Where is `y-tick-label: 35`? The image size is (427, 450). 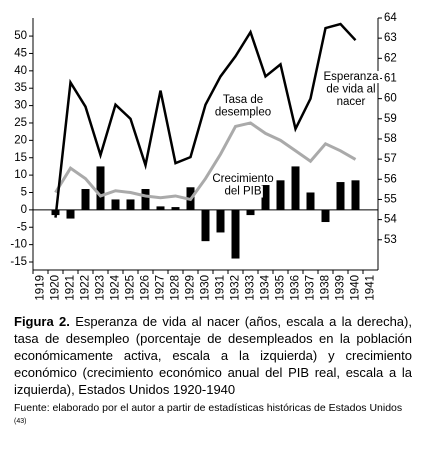 y-tick-label: 35 is located at coordinates (20, 88).